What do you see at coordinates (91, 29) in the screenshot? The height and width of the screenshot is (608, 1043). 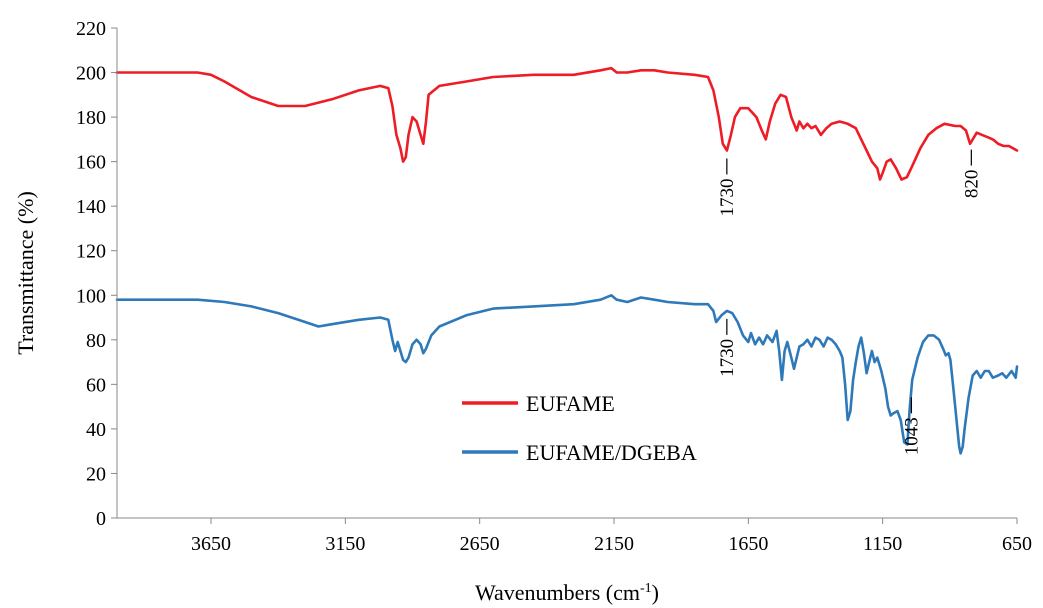 I see `y-tick-label: 220` at bounding box center [91, 29].